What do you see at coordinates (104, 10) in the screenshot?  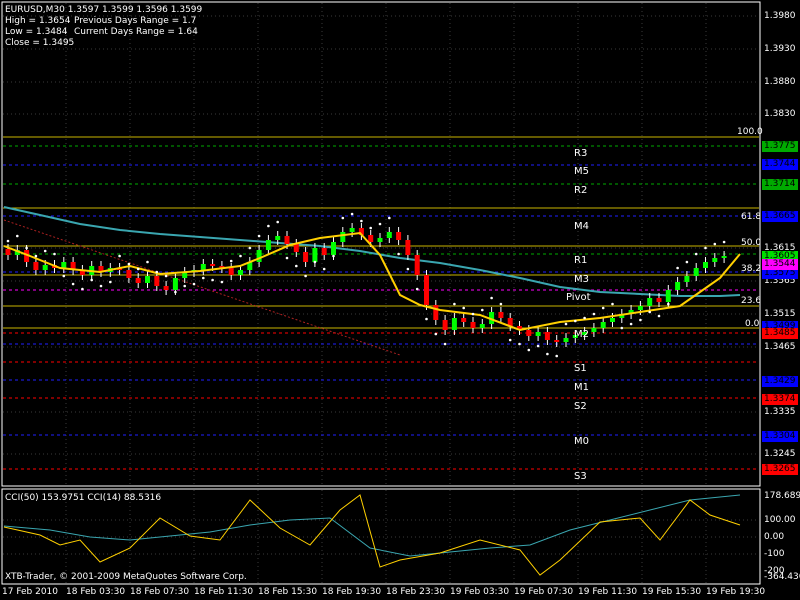 I see `symbol-info: EURUSD,M30 1.3597 1.3599 1.3596 1.3599` at bounding box center [104, 10].